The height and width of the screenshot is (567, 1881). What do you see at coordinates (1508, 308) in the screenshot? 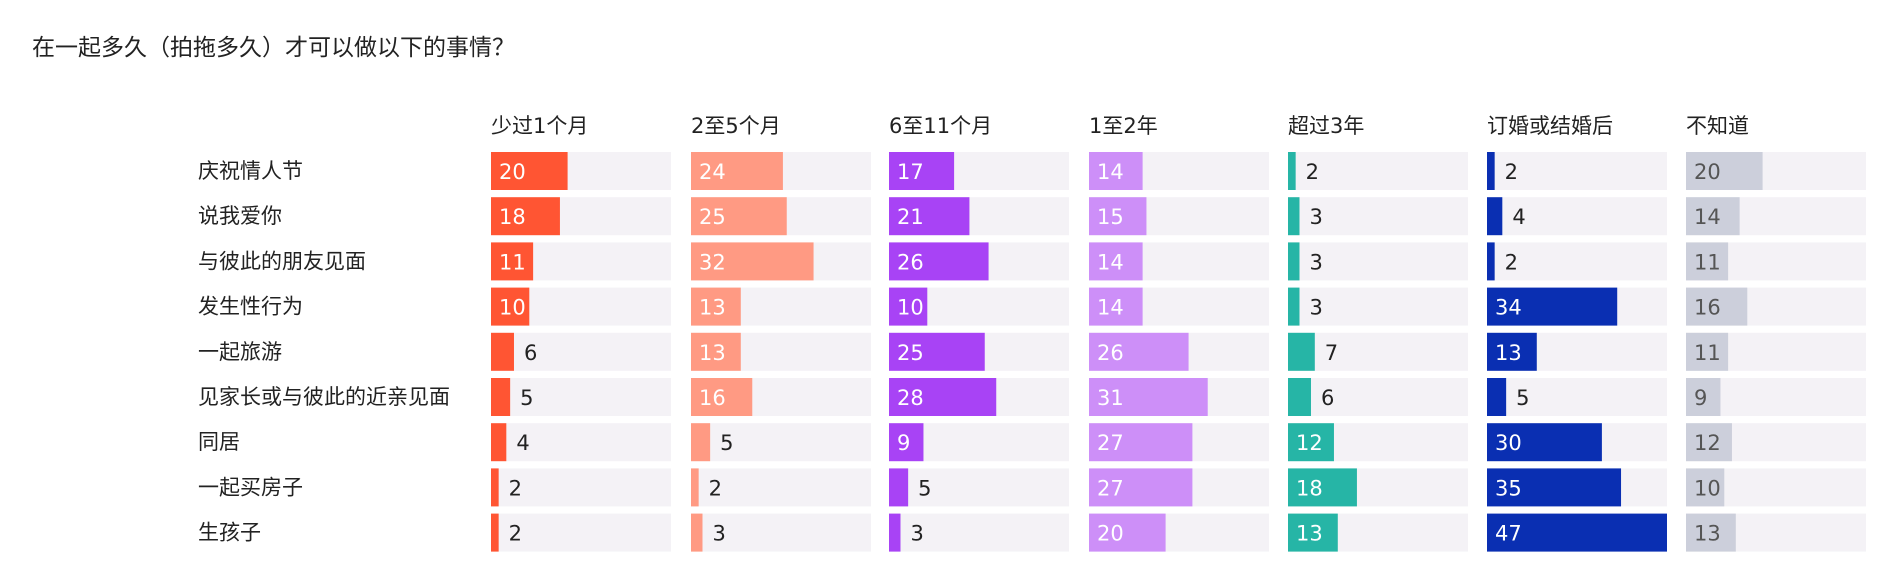
I see `data-label: 34` at bounding box center [1508, 308].